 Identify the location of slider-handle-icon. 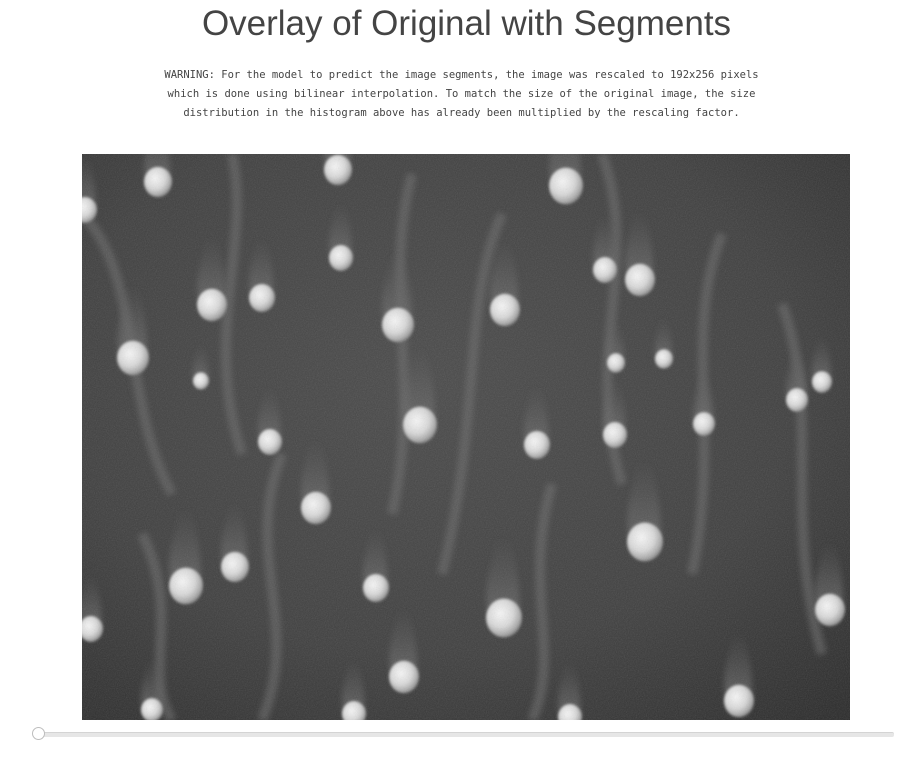
(38, 733).